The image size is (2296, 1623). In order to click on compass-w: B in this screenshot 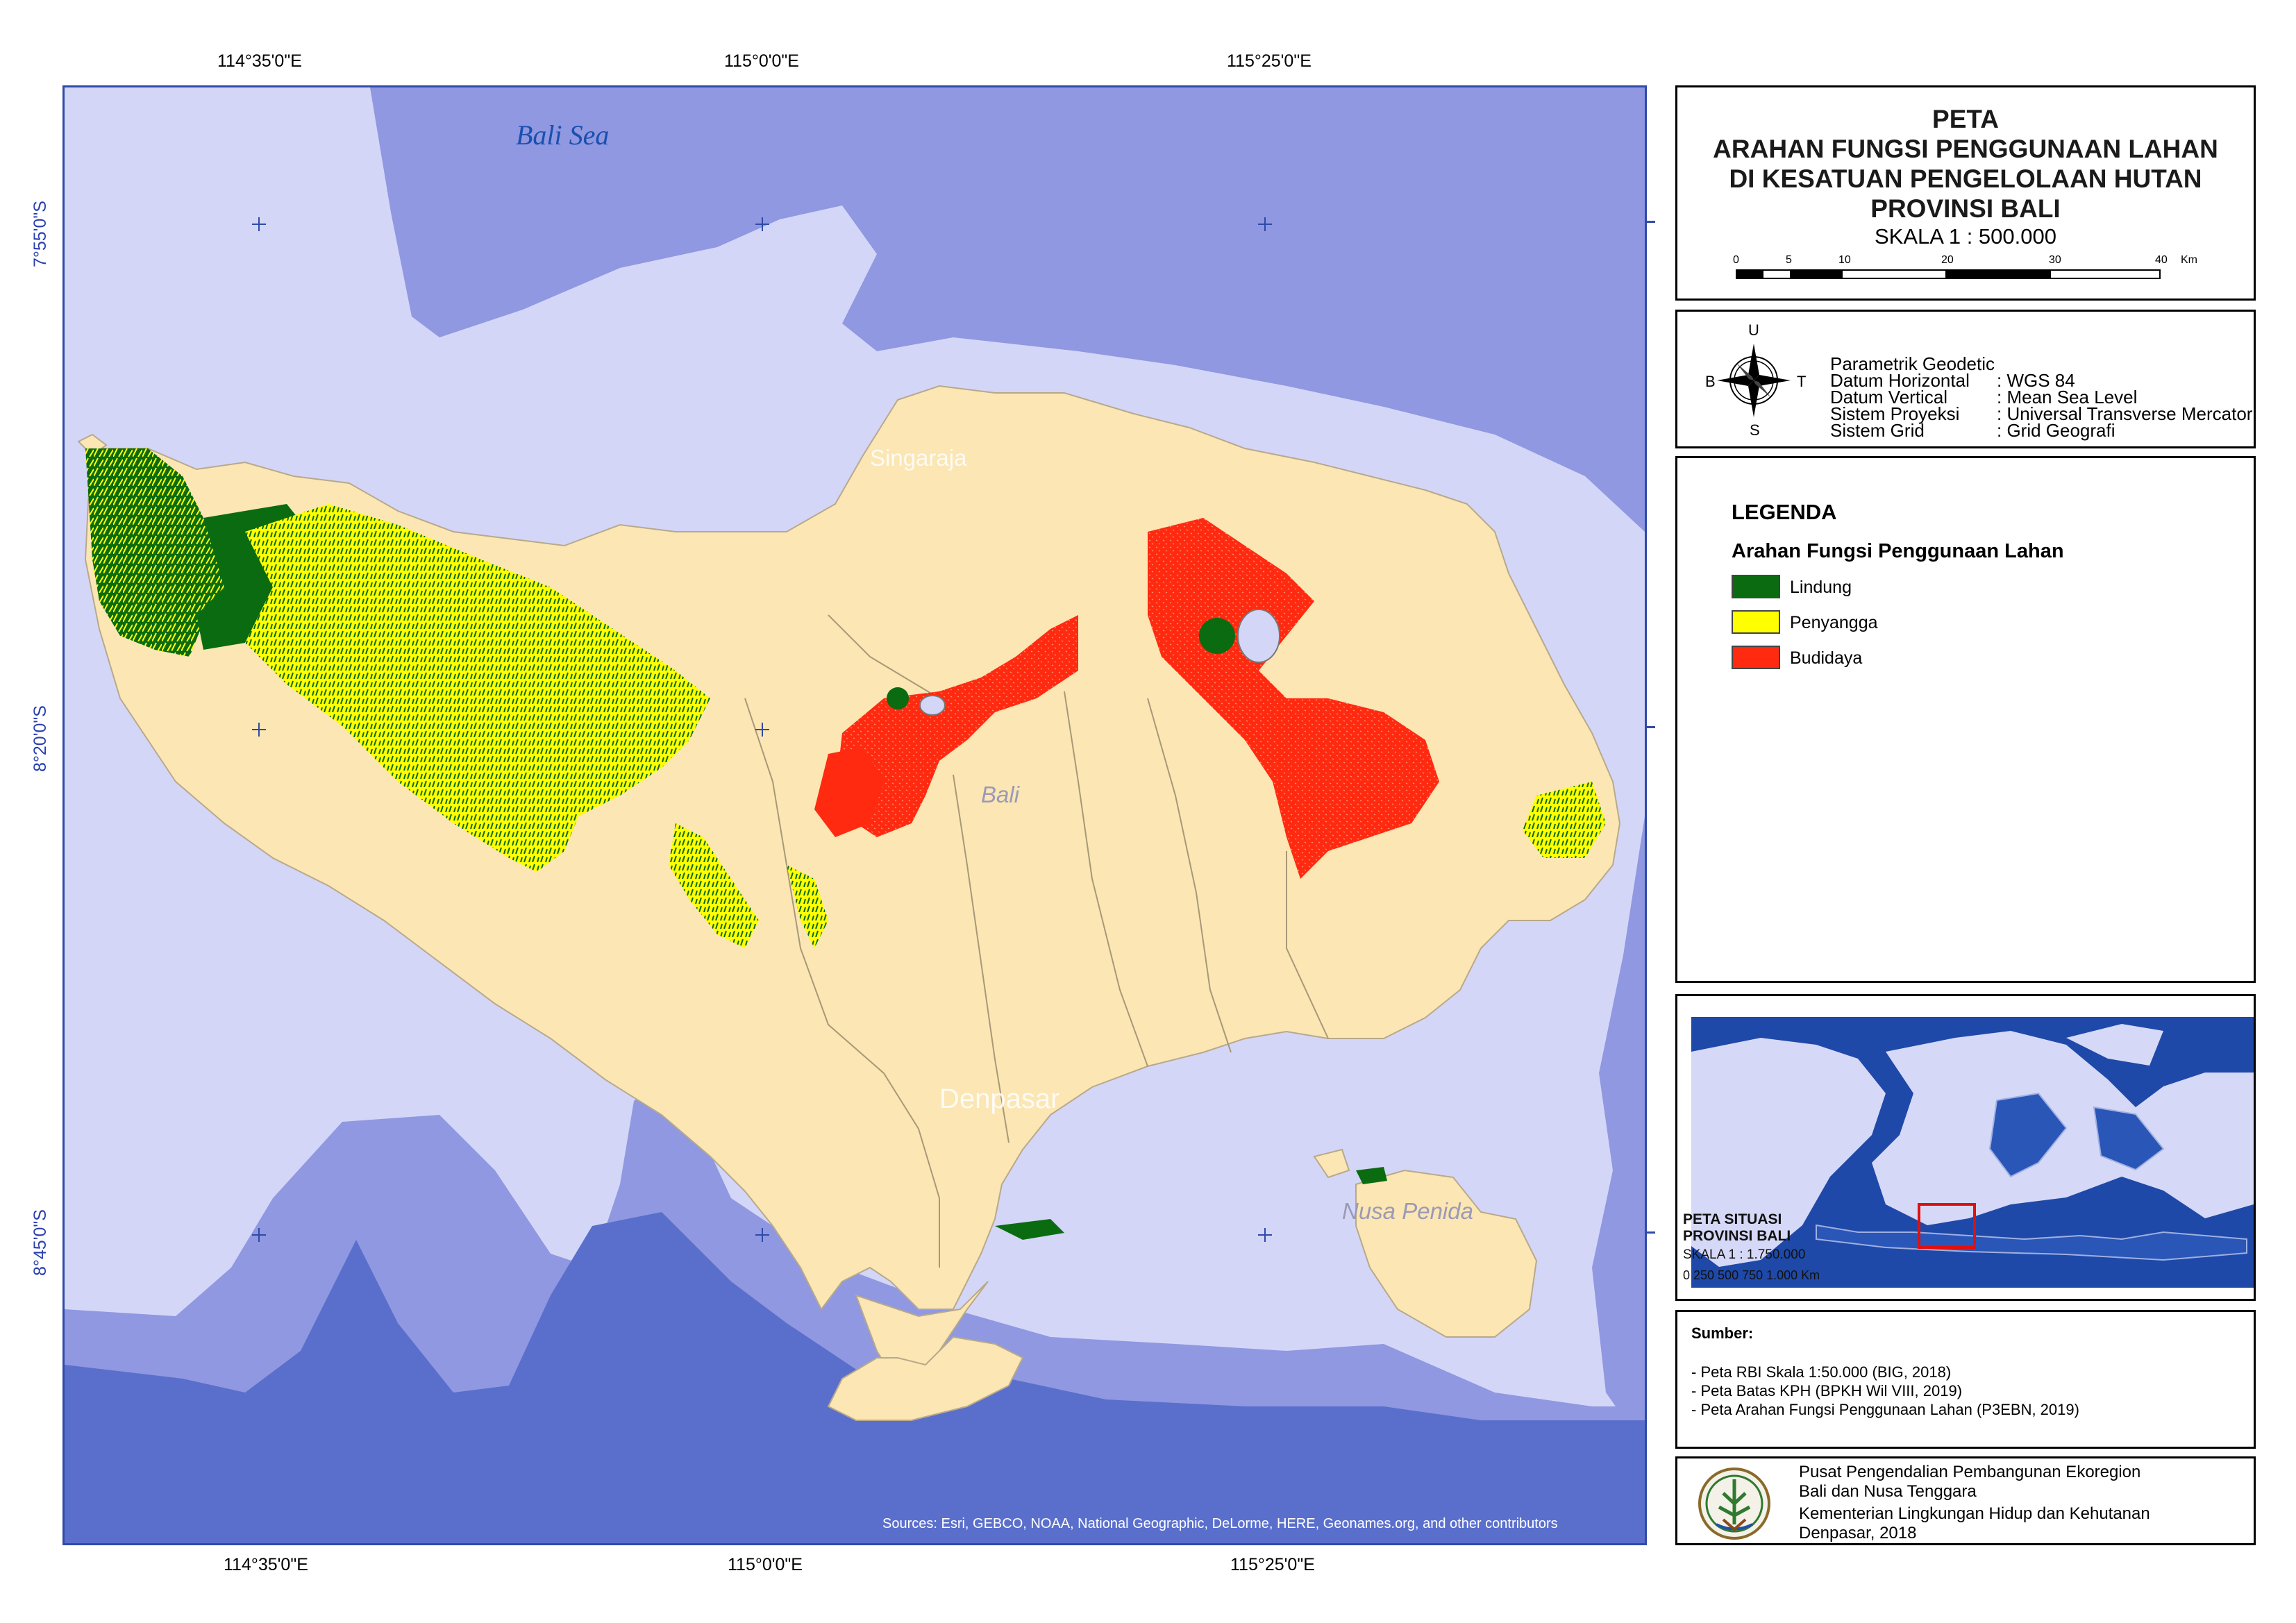, I will do `click(1710, 381)`.